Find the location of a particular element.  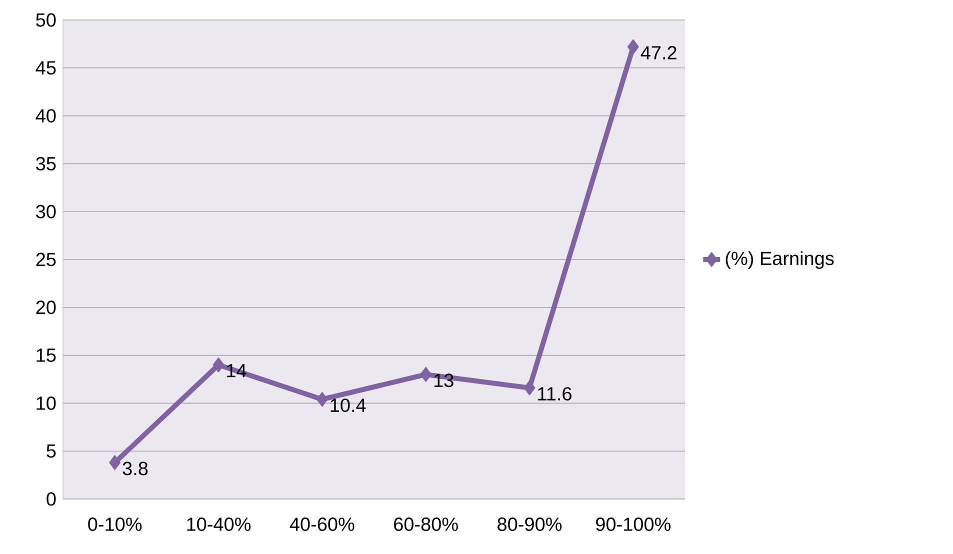

y-tick-label: 50 is located at coordinates (46, 20).